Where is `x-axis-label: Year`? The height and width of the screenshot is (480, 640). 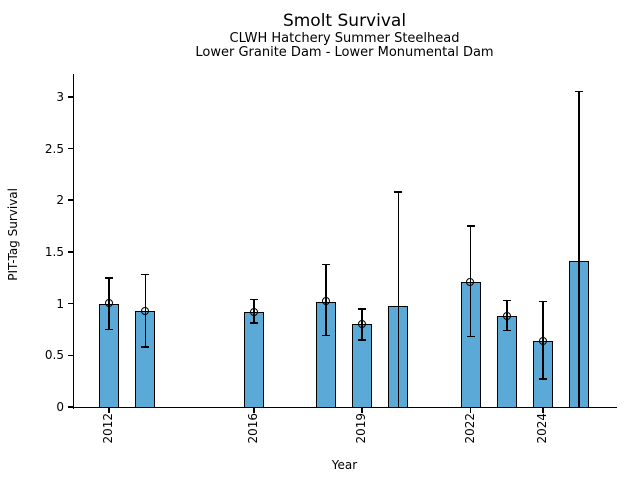
x-axis-label: Year is located at coordinates (344, 465).